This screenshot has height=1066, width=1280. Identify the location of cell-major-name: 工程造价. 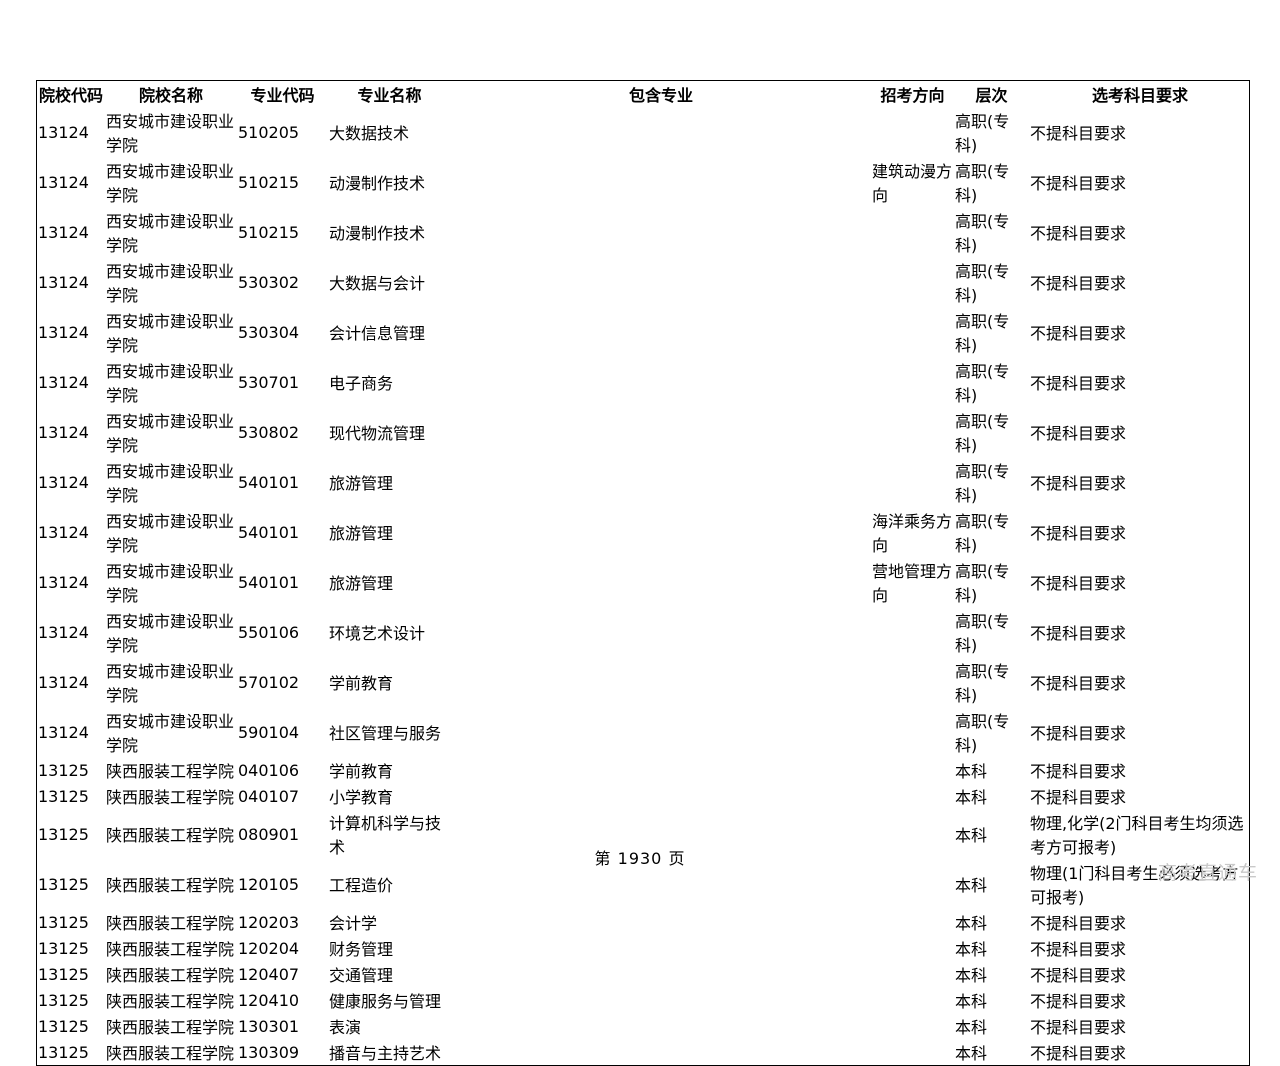
(361, 885).